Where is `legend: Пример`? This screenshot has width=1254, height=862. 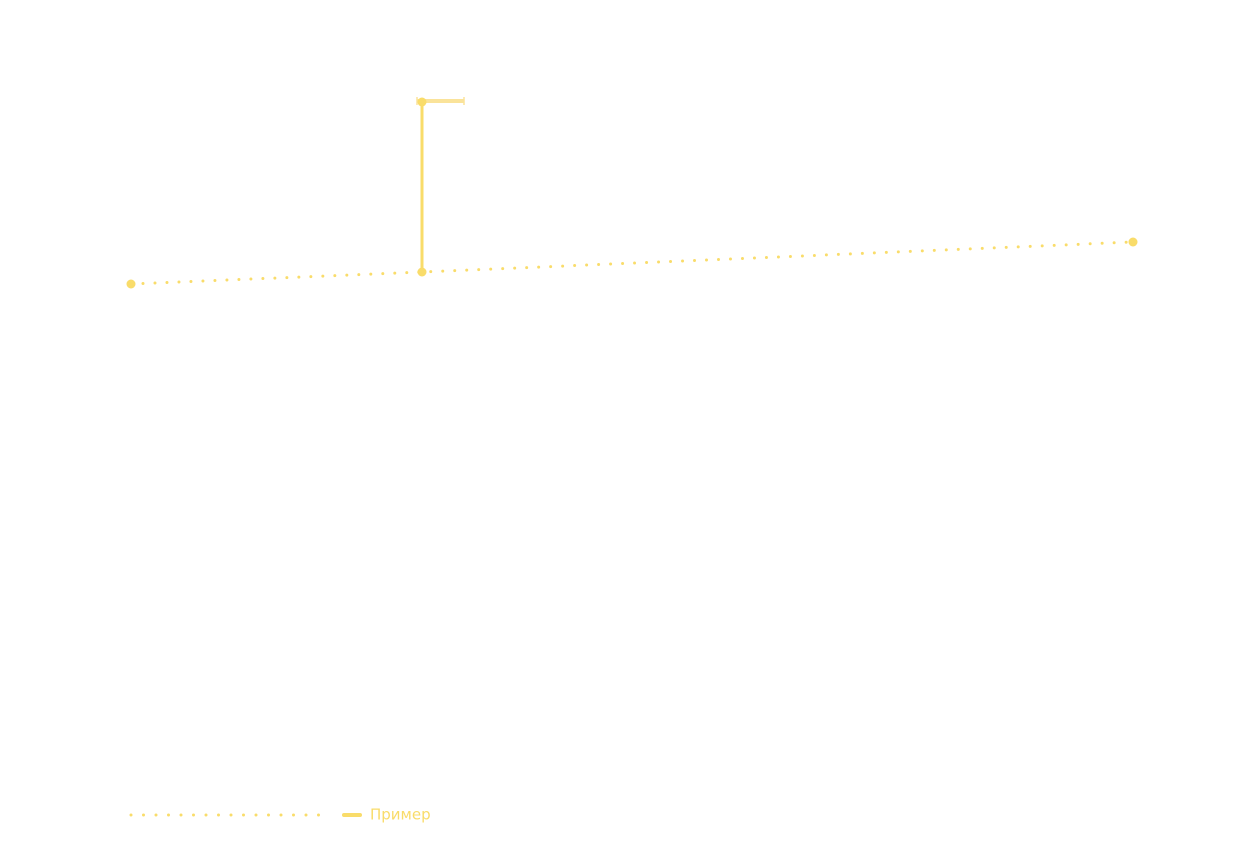
legend: Пример is located at coordinates (280, 815).